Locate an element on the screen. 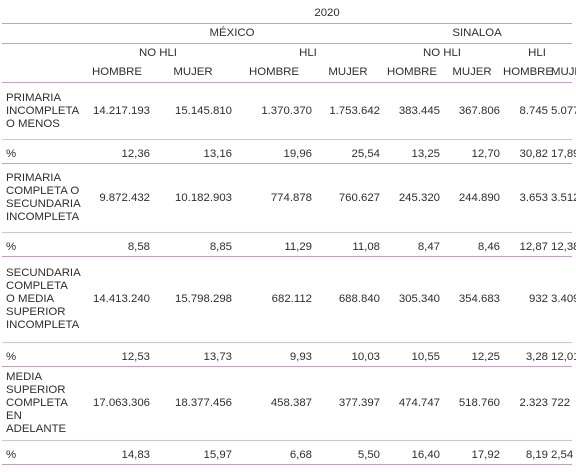 This screenshot has height=472, width=576. value-cell: 760.627 is located at coordinates (348, 198).